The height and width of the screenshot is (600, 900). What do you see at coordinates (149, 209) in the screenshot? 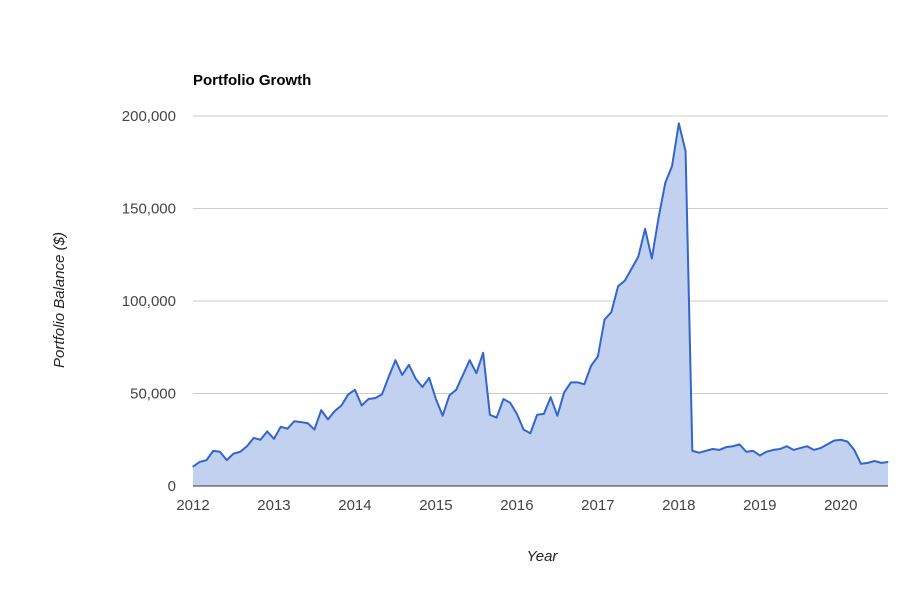
I see `y-tick-label: 150,000` at bounding box center [149, 209].